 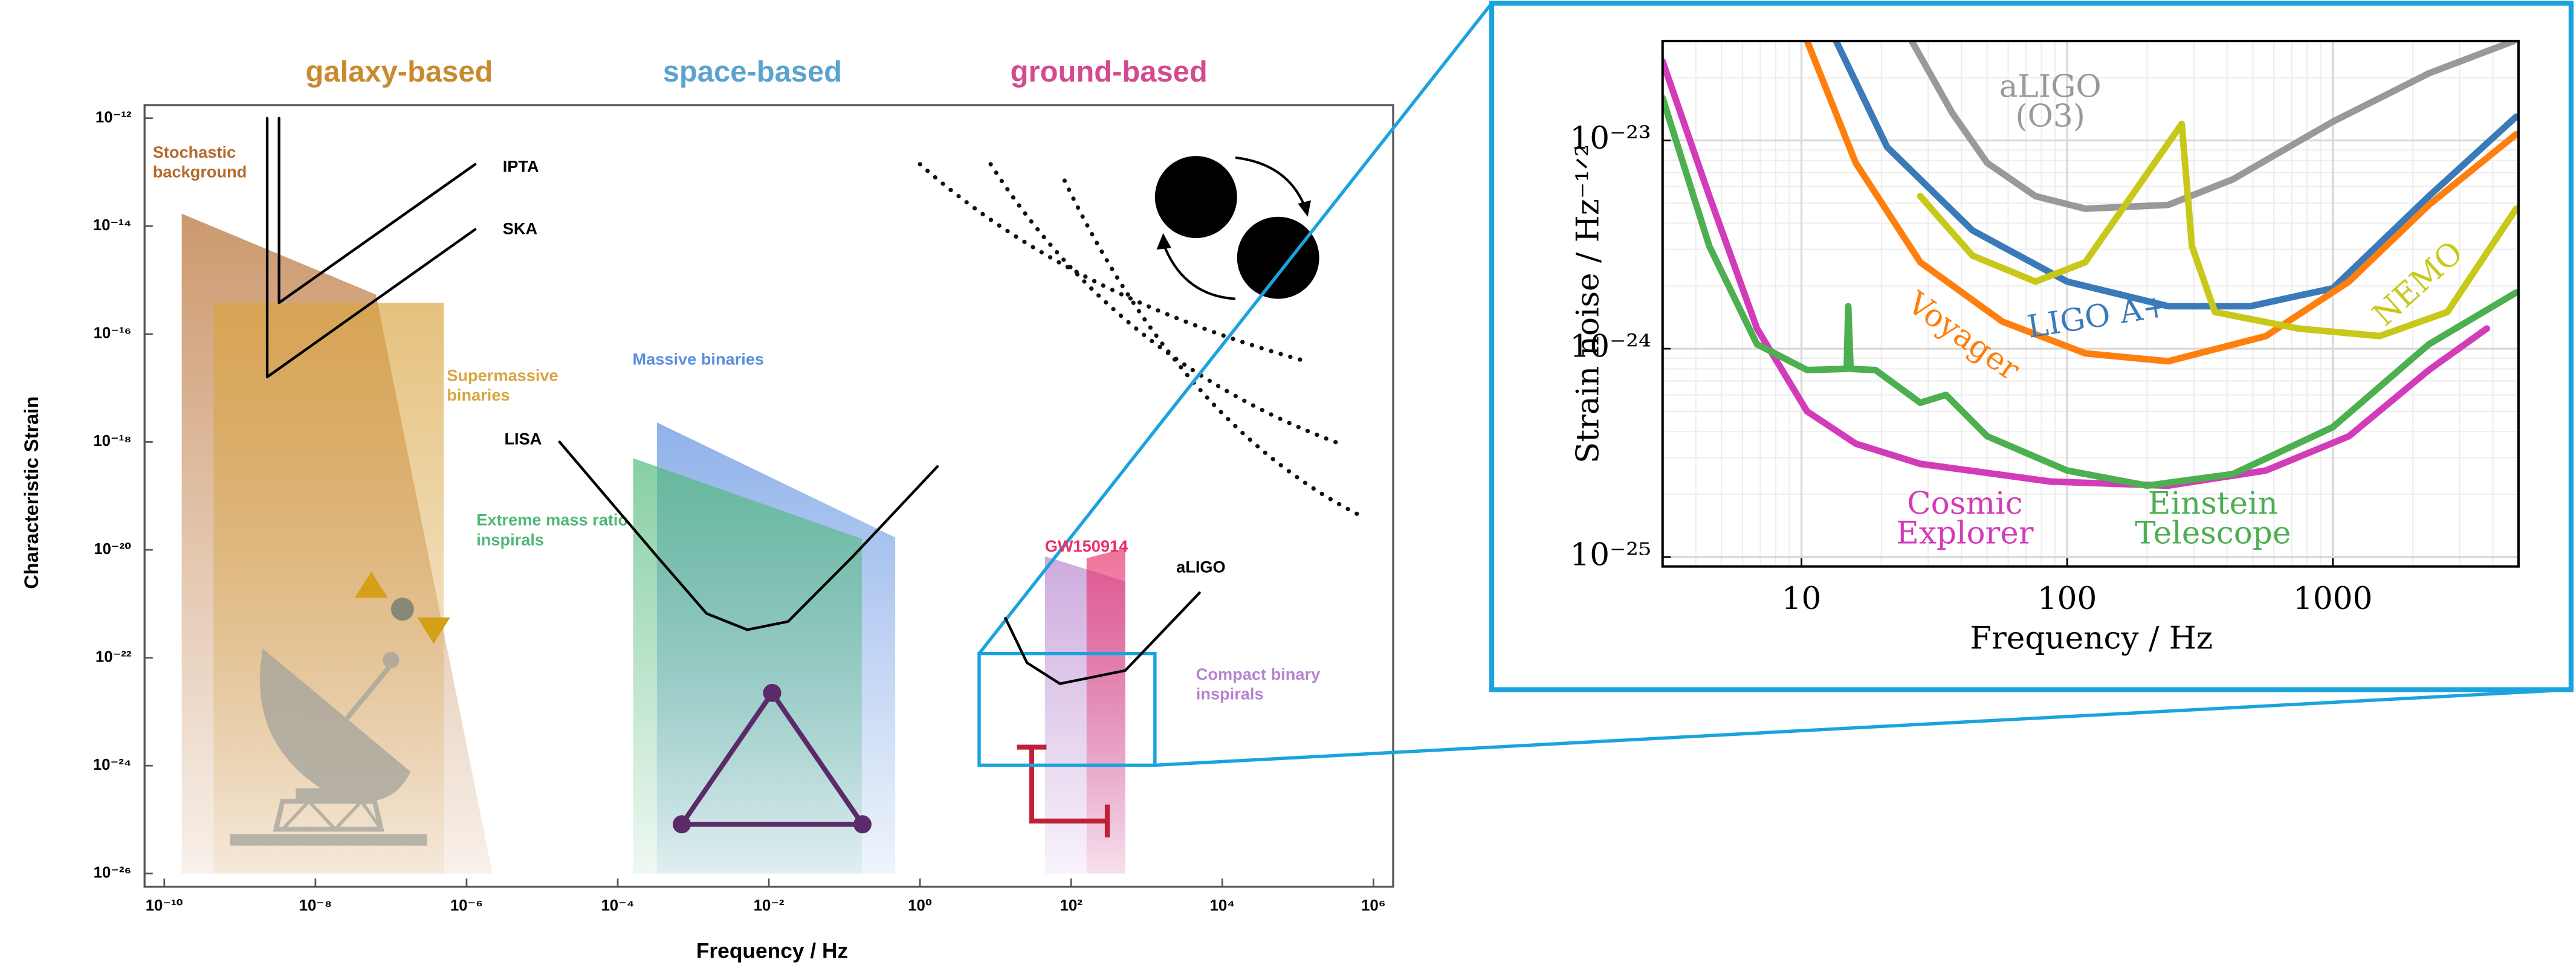 I want to click on region-label-text: Supermassive binaries, so click(x=502, y=386).